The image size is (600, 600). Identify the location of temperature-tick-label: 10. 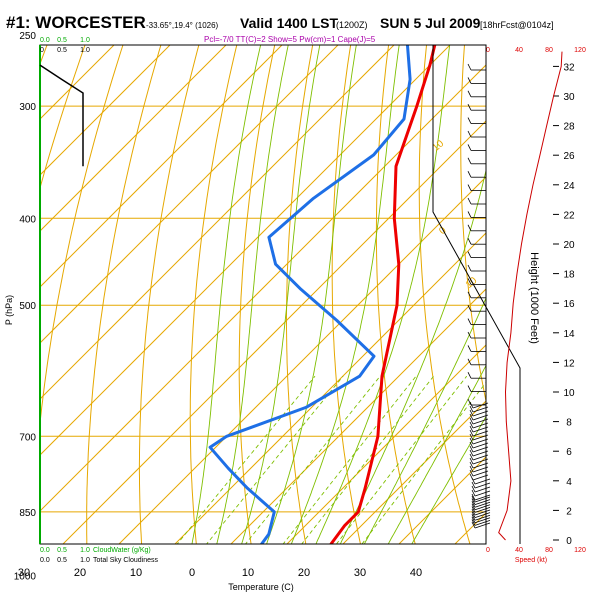
(248, 573).